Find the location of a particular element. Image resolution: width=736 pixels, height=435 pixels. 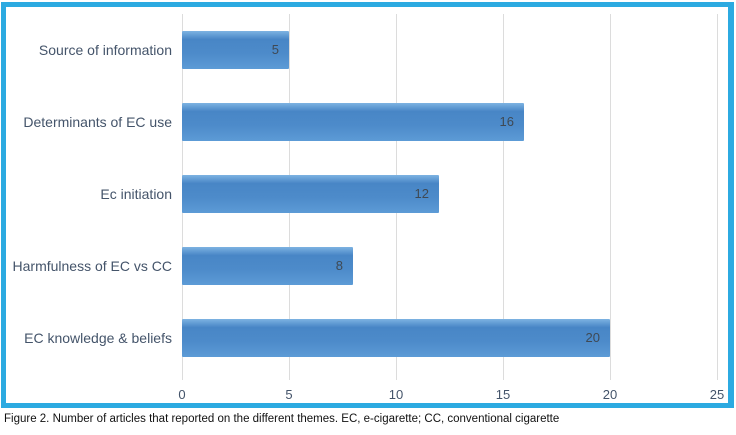

bar-ec-knowledge-beliefs is located at coordinates (396, 338).